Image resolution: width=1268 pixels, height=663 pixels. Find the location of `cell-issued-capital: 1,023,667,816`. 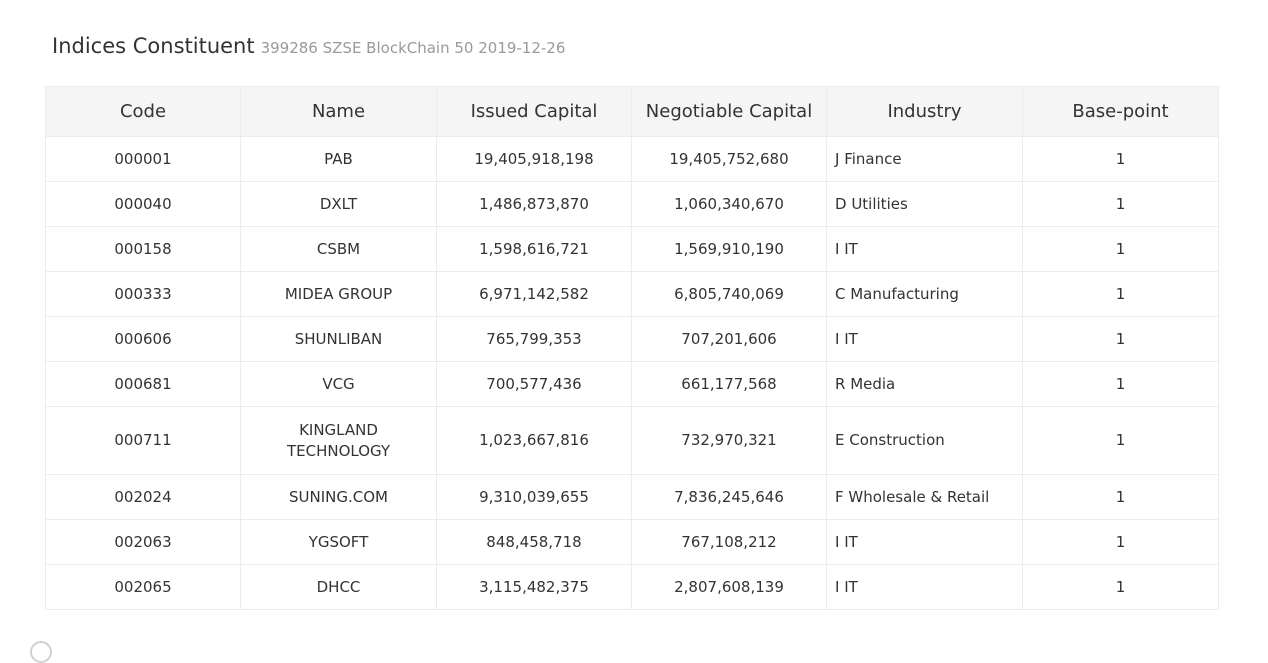

cell-issued-capital: 1,023,667,816 is located at coordinates (534, 440).